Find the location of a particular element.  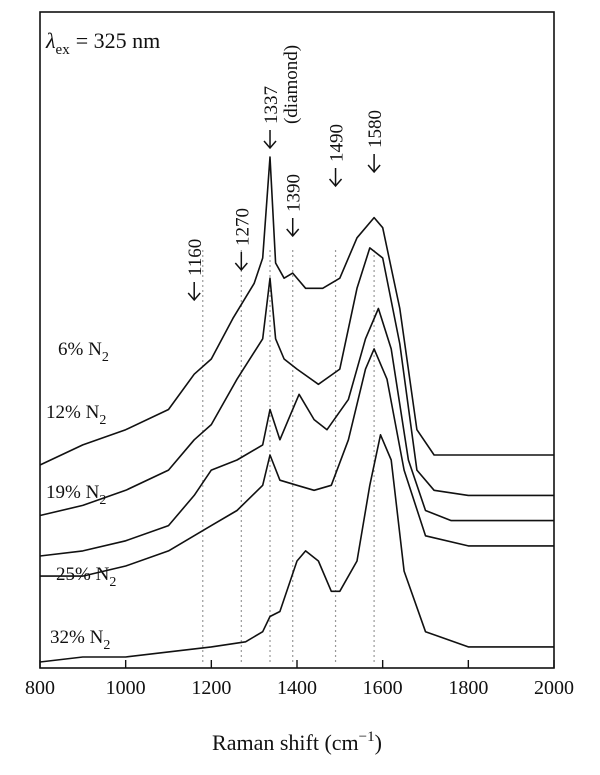

excitation-symbol: λ is located at coordinates (50, 40).